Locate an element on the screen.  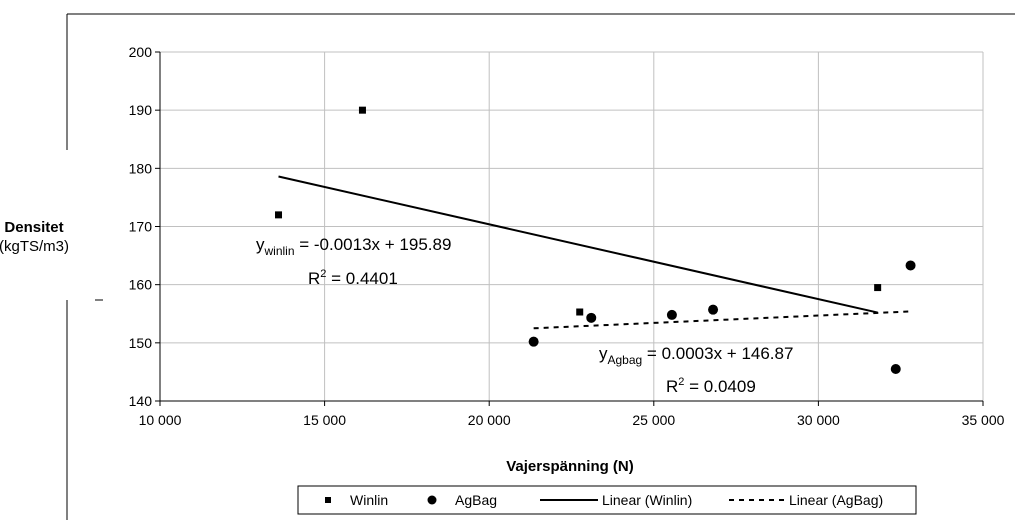
winlin-r2: R2 = 0.4401 is located at coordinates (353, 278).